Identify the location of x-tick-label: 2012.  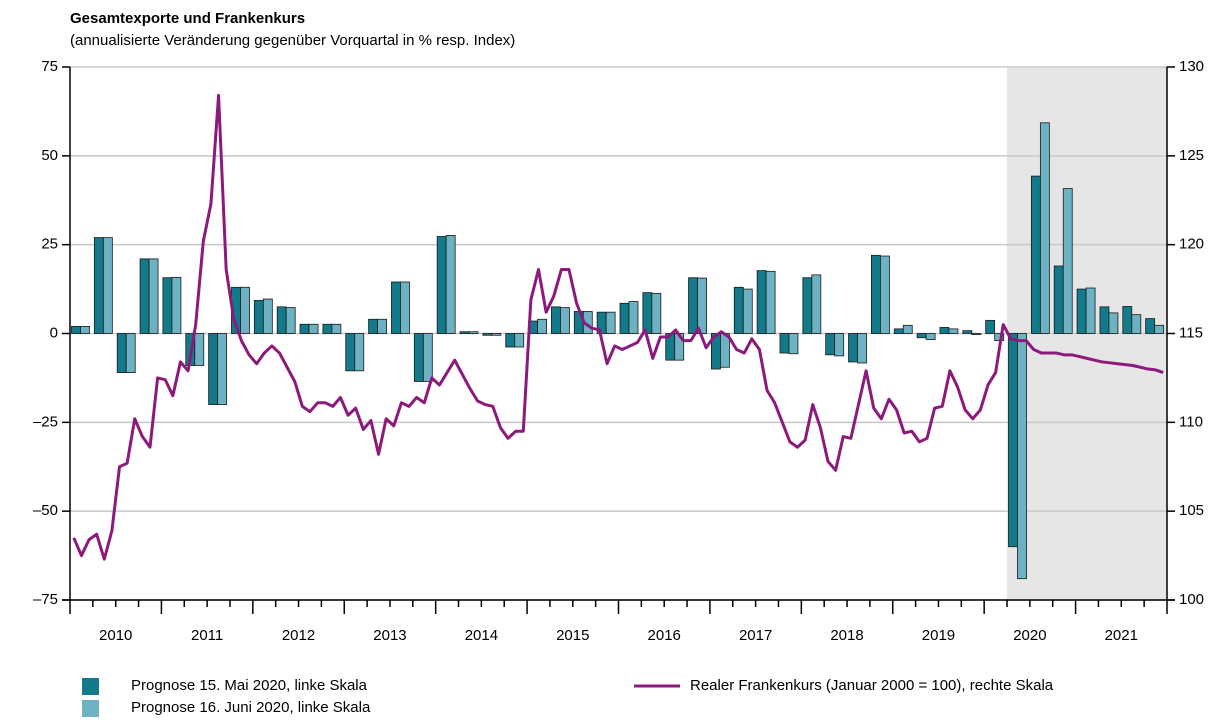
(298, 635).